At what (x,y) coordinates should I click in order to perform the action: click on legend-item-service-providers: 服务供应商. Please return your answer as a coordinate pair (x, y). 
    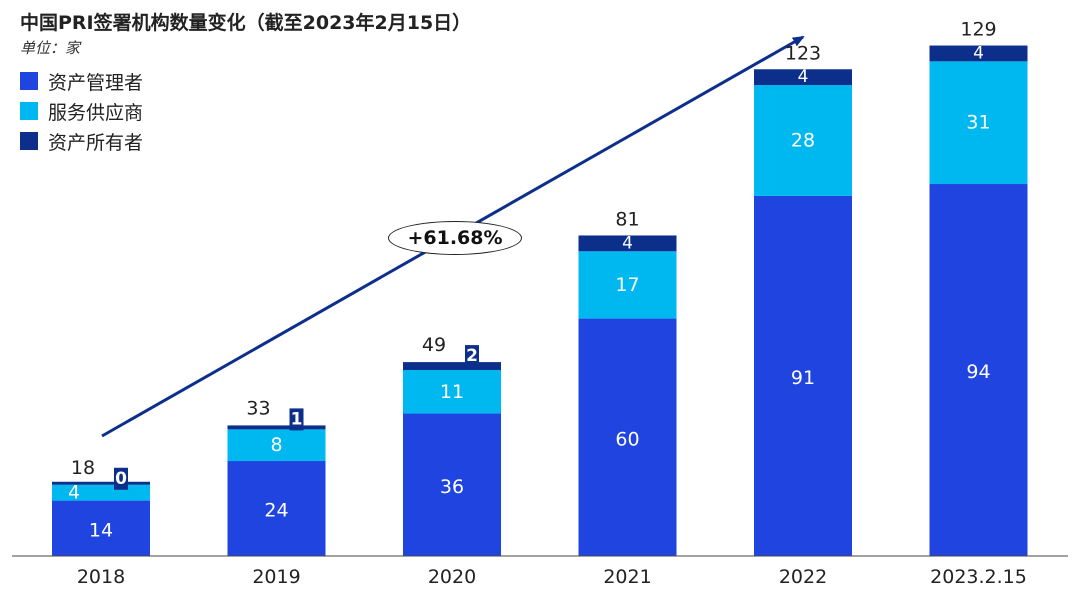
    Looking at the image, I should click on (81, 111).